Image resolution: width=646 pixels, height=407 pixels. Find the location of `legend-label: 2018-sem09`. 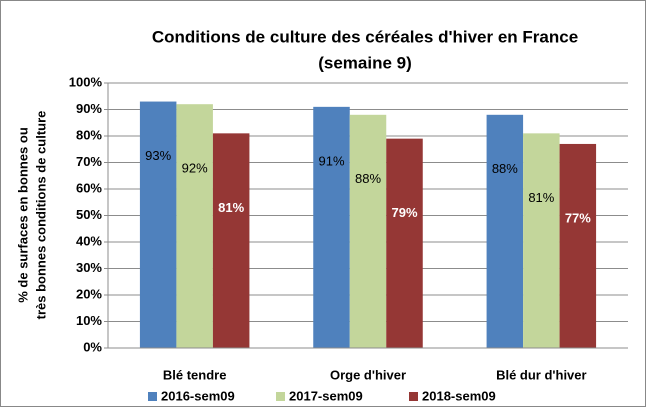

legend-label: 2018-sem09 is located at coordinates (459, 395).